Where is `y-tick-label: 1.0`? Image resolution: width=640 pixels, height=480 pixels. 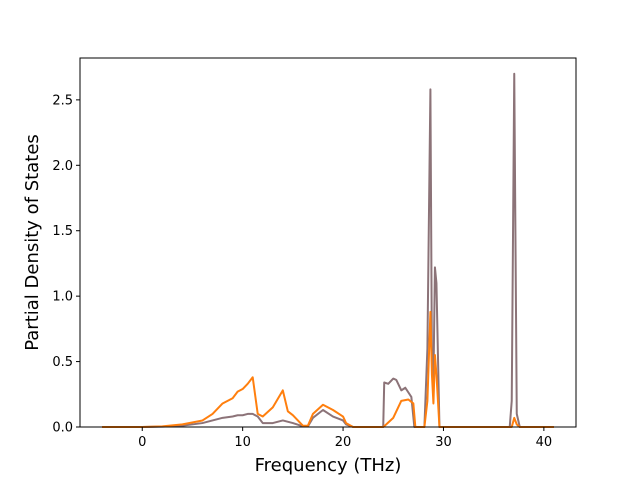
y-tick-label: 1.0 is located at coordinates (62, 297).